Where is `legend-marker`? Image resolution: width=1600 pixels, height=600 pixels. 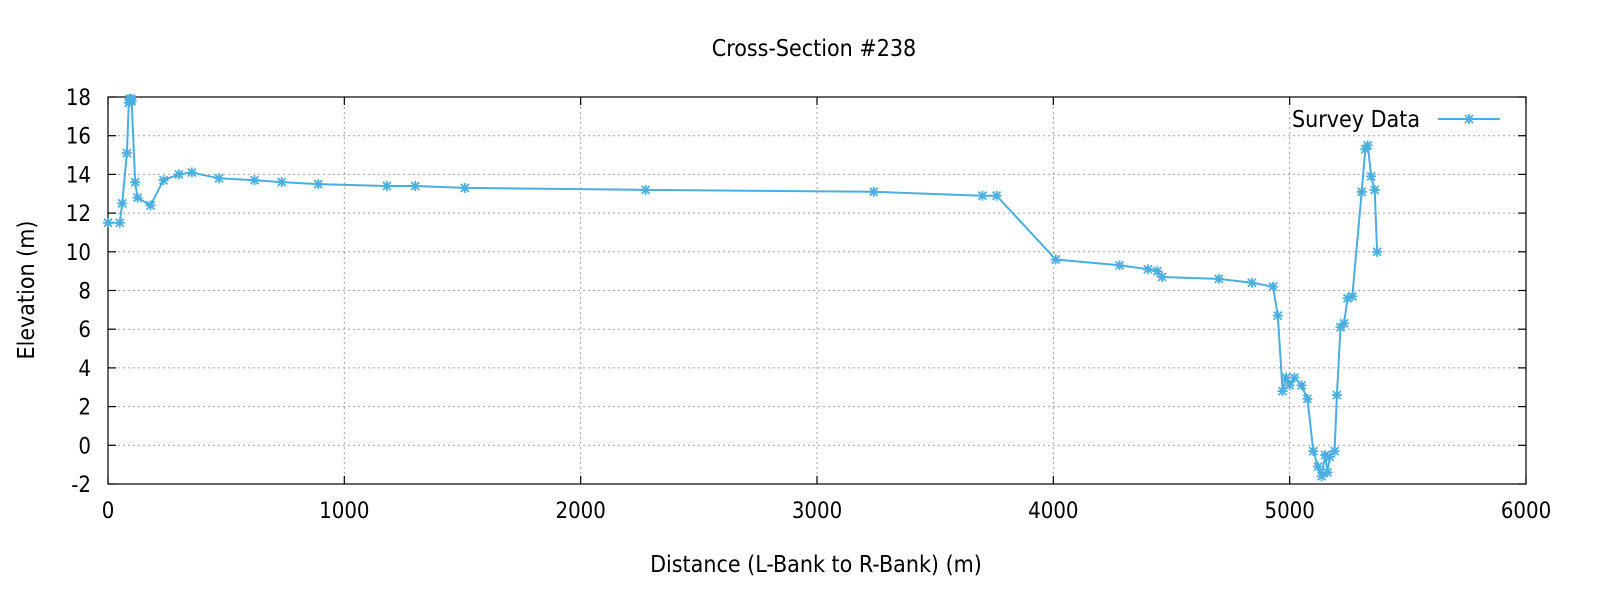 legend-marker is located at coordinates (1469, 119).